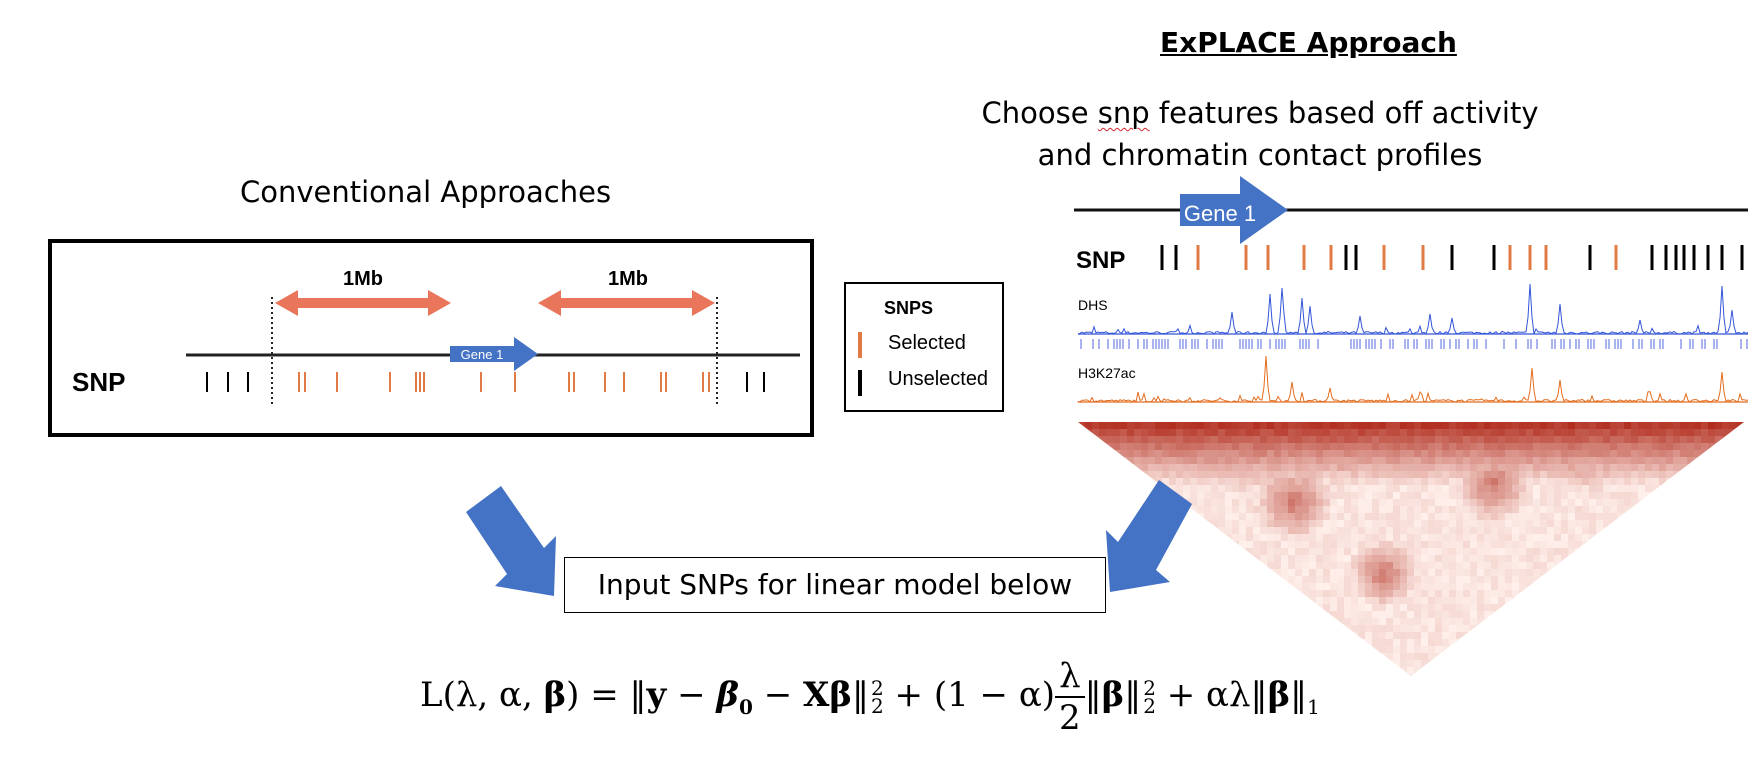 This screenshot has width=1764, height=782. I want to click on formula-beta-4: β, so click(1279, 695).